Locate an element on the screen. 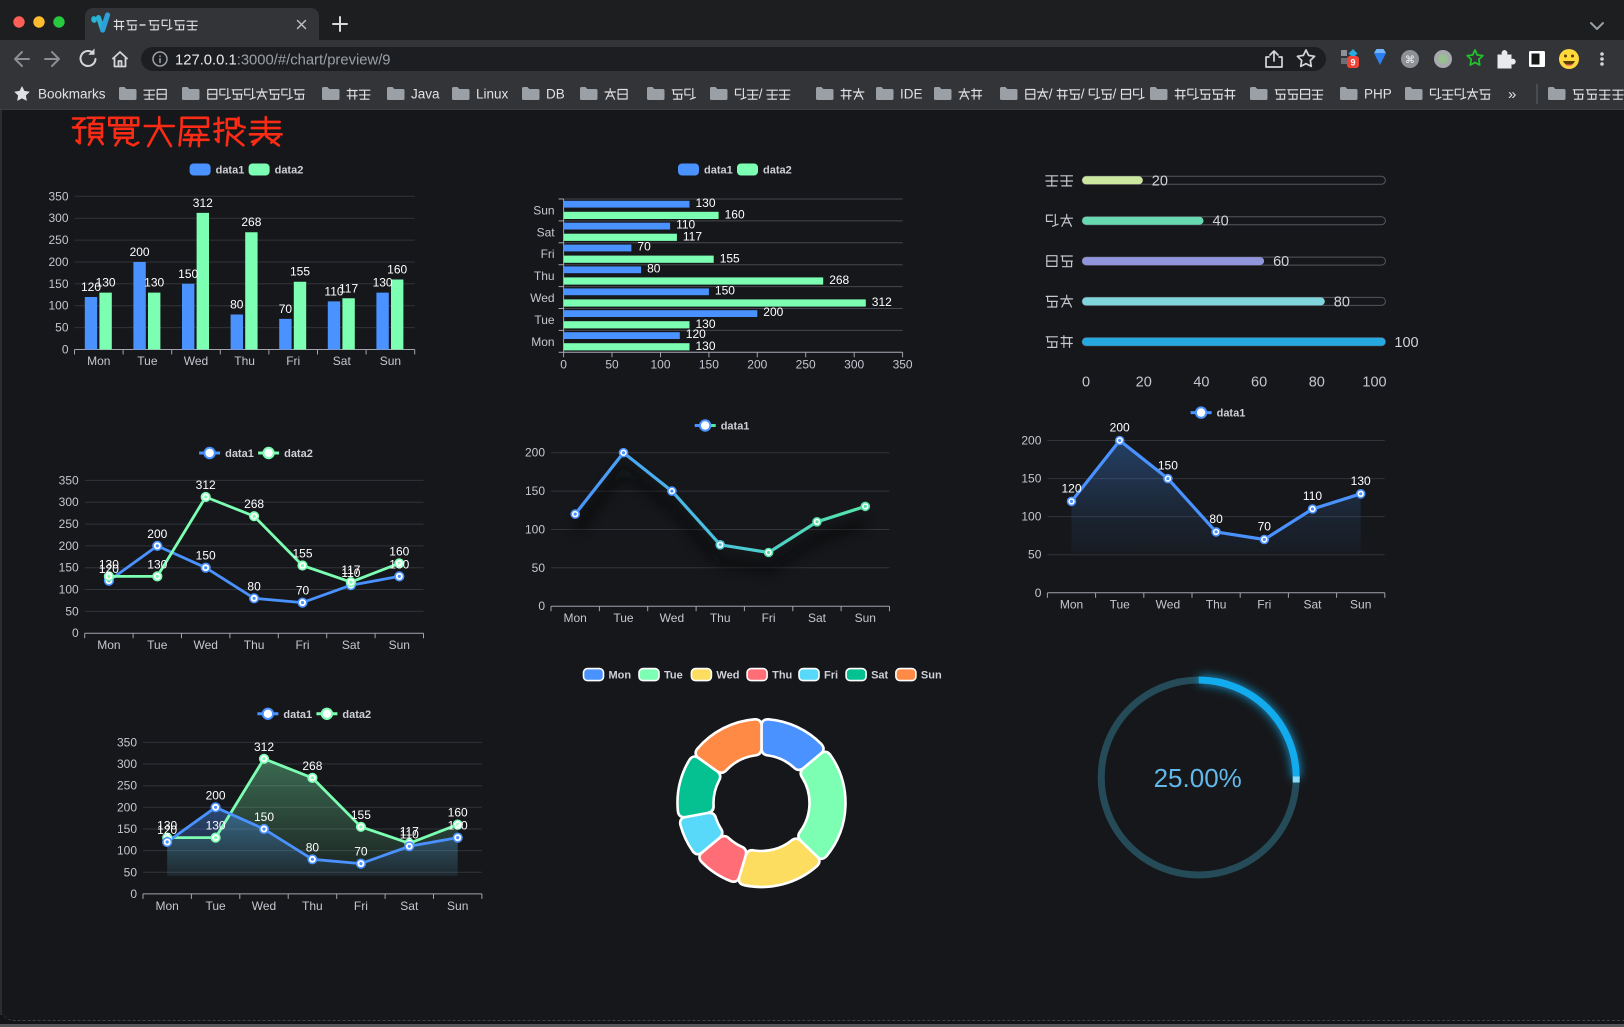 This screenshot has width=1624, height=1027. svg-text: 40 is located at coordinates (1221, 222).